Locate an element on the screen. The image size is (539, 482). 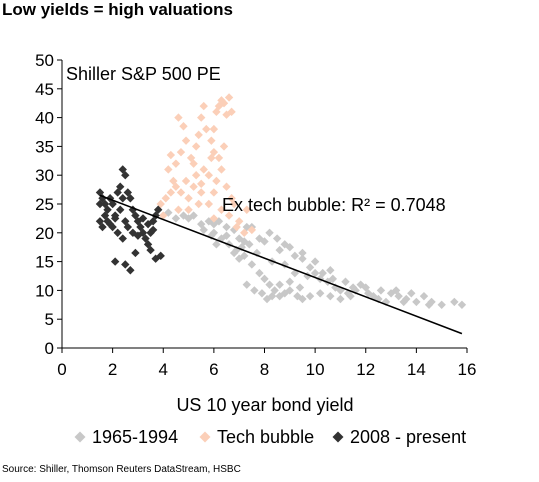
legend: 1965-1994 Tech bubble 2008 - present is located at coordinates (270, 437).